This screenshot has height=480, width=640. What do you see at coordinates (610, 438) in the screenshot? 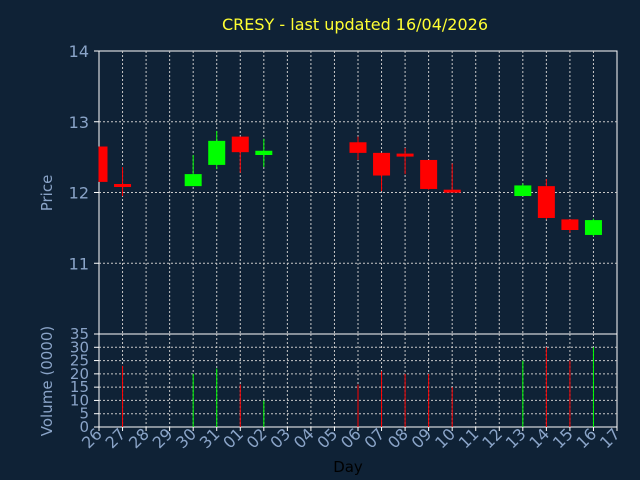
I see `x-tick-label: 17` at bounding box center [610, 438].